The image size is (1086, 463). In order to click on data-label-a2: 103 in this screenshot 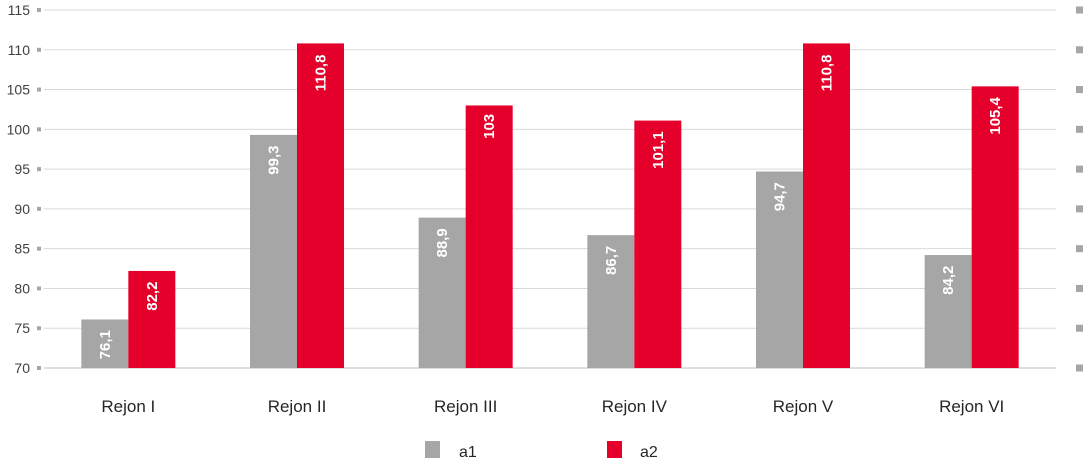, I will do `click(489, 126)`.